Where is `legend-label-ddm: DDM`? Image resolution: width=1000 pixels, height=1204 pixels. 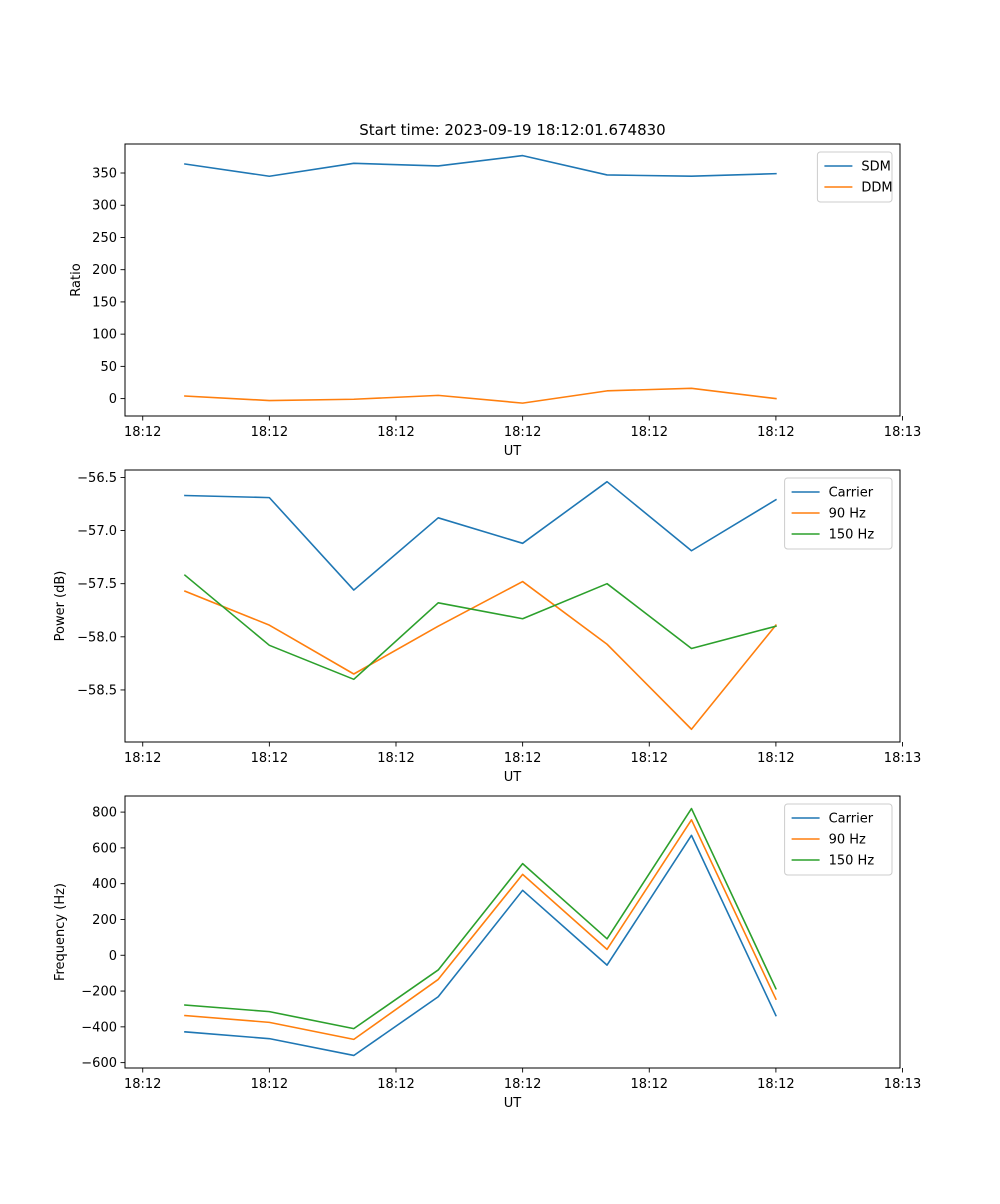 legend-label-ddm: DDM is located at coordinates (876, 188).